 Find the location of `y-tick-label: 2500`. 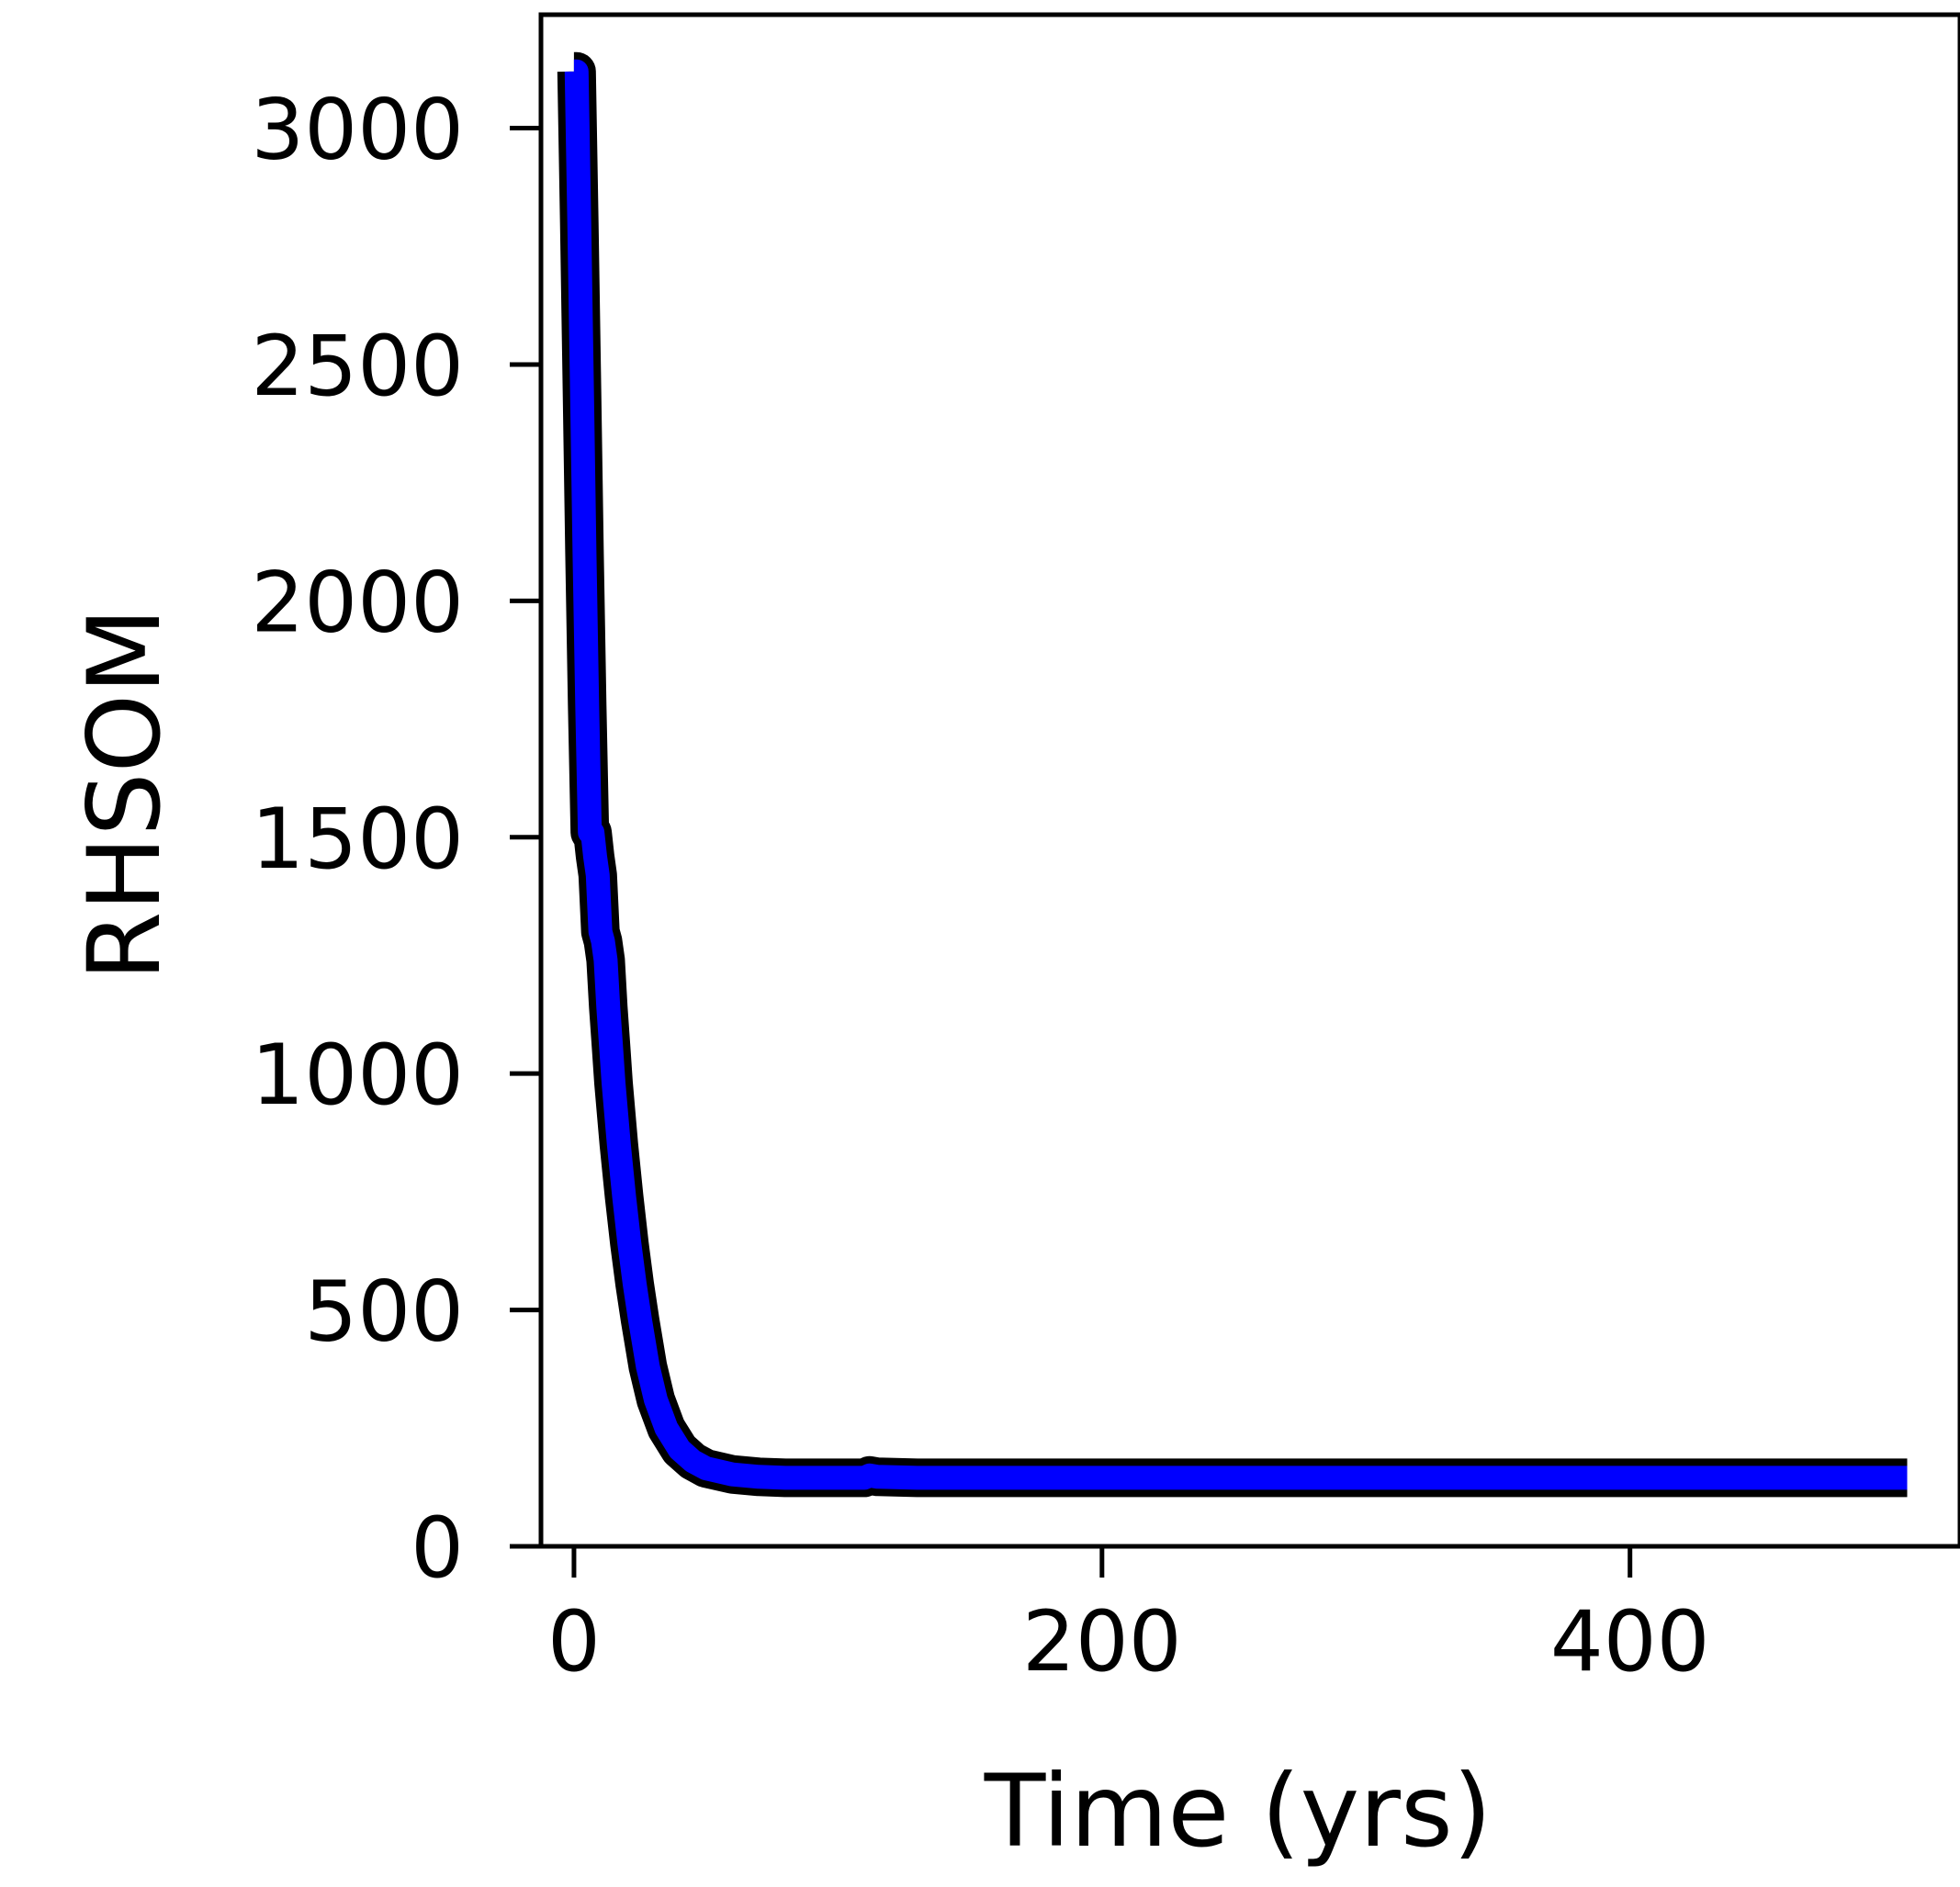

y-tick-label: 2500 is located at coordinates (357, 367).